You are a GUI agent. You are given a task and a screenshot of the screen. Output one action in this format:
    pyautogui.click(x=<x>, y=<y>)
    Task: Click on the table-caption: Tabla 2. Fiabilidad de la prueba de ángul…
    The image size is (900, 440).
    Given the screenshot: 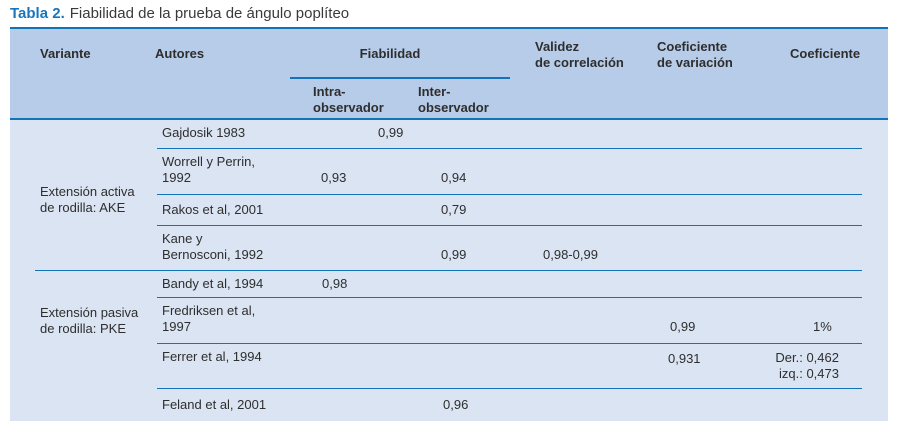 What is the action you would take?
    pyautogui.click(x=179, y=13)
    